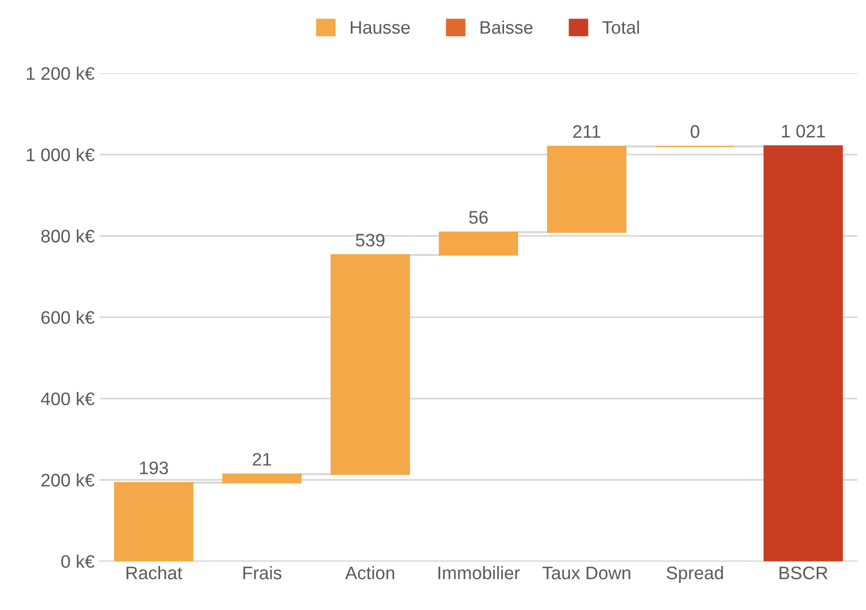 This screenshot has width=866, height=610. I want to click on x-tick-label: Immobilier, so click(479, 573).